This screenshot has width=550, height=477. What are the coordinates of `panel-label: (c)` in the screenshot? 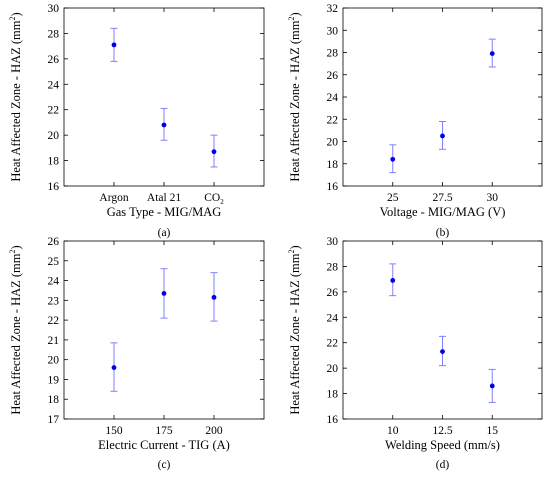 It's located at (164, 465).